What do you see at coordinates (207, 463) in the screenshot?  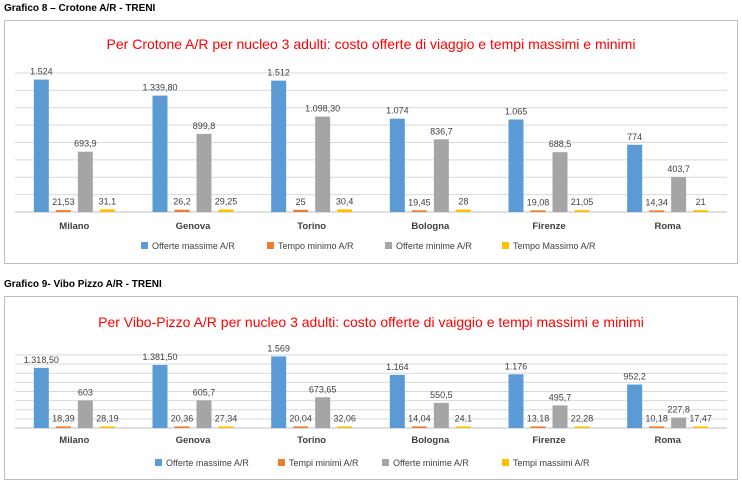 I see `legend-entry: Offerte massime A/R` at bounding box center [207, 463].